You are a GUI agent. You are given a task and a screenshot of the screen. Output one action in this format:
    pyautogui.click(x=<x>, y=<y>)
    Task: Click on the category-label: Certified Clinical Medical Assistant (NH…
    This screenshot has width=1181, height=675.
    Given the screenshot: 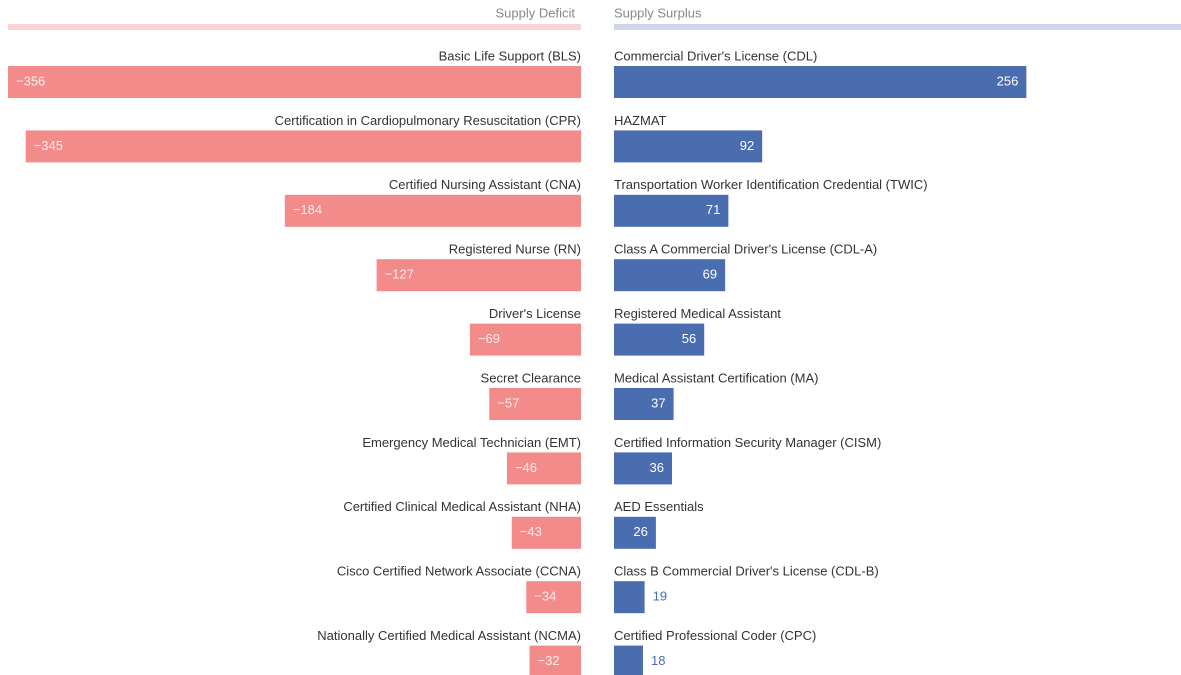 What is the action you would take?
    pyautogui.click(x=462, y=506)
    